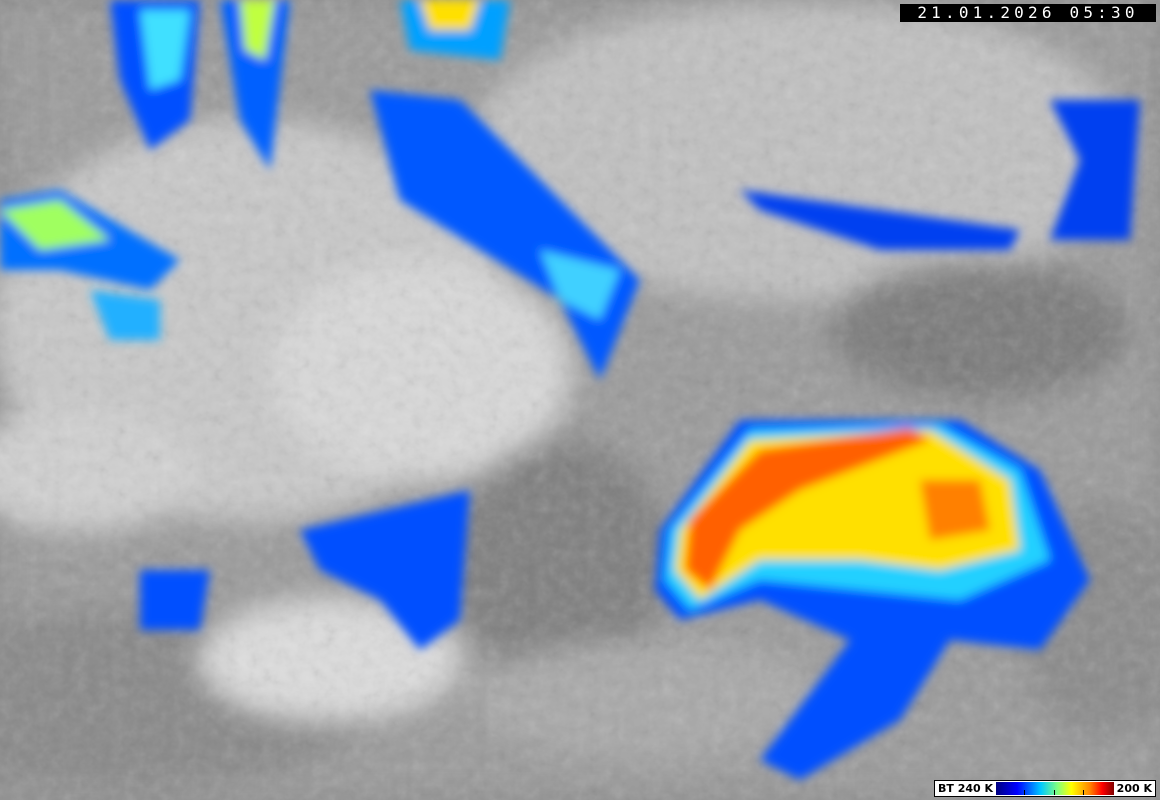 This screenshot has width=1160, height=800. I want to click on legend-right-label: 200 K, so click(1134, 788).